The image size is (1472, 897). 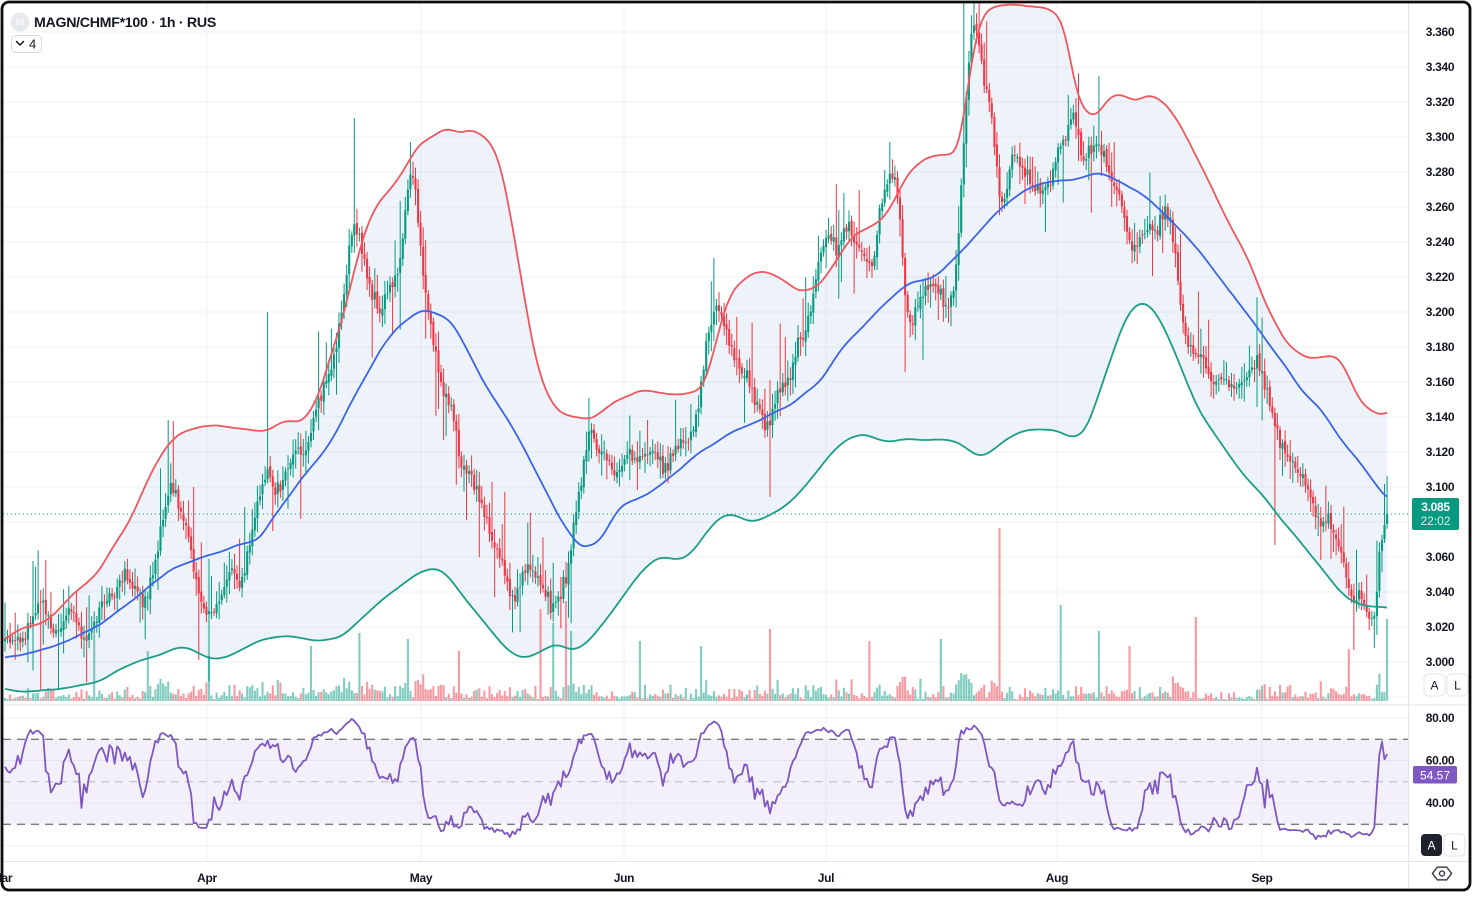 What do you see at coordinates (125, 23) in the screenshot?
I see `svg-text: MAGN/CHMF*100 · 1h · RUS` at bounding box center [125, 23].